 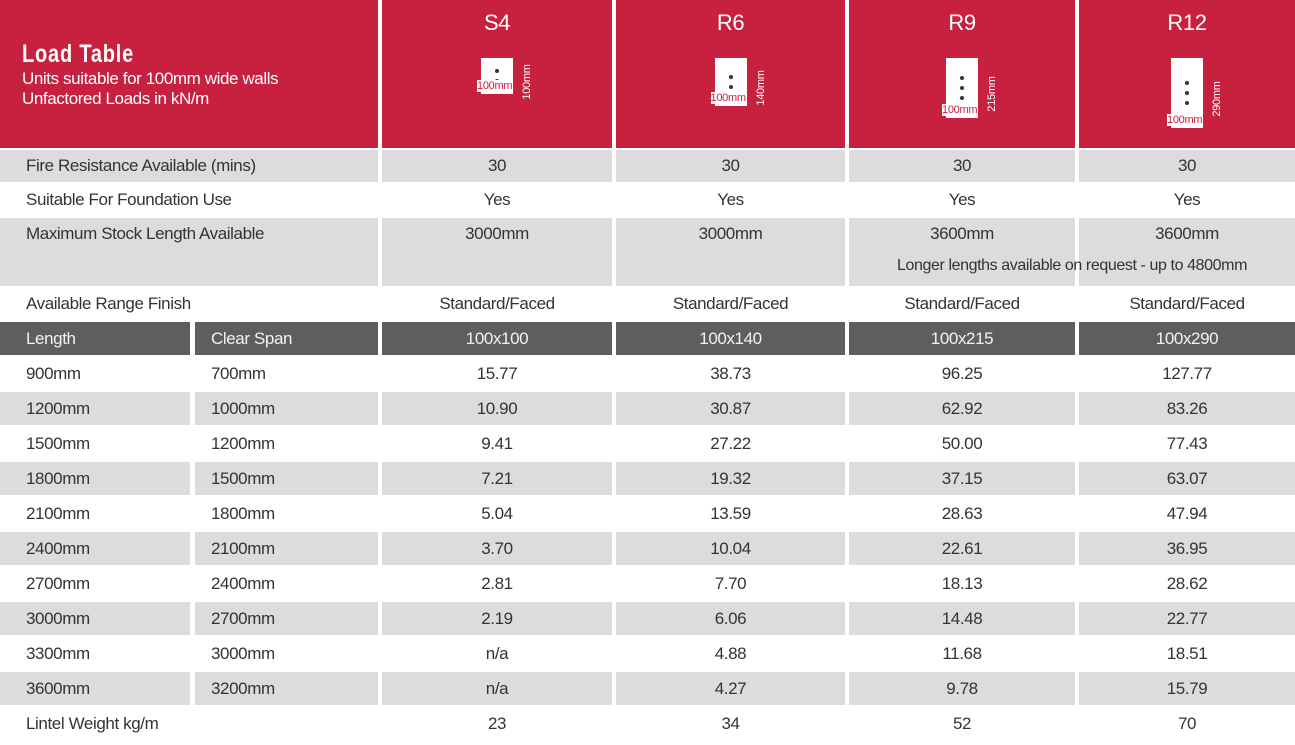 I want to click on length-cell: 2400mm, so click(x=95, y=548).